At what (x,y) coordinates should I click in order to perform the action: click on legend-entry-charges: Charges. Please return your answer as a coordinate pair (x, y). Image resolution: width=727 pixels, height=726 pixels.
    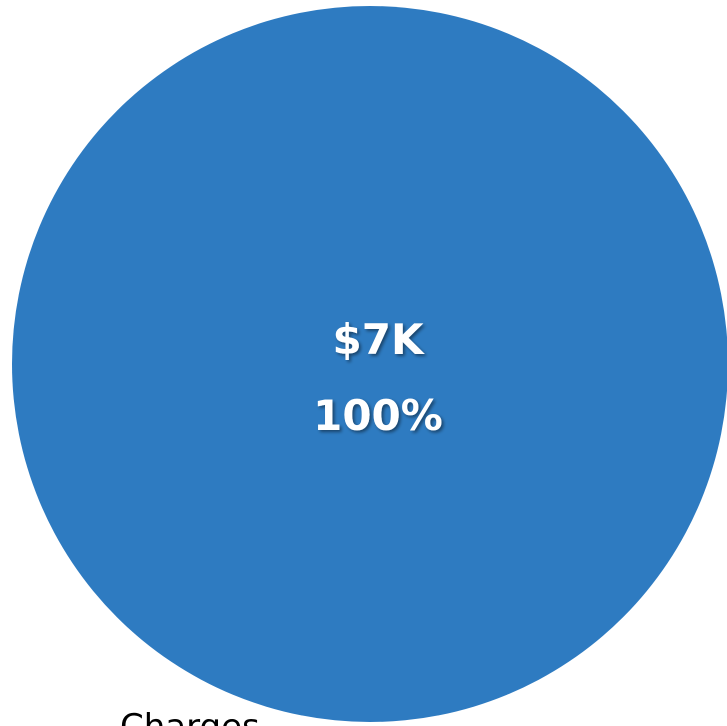
    Looking at the image, I should click on (190, 716).